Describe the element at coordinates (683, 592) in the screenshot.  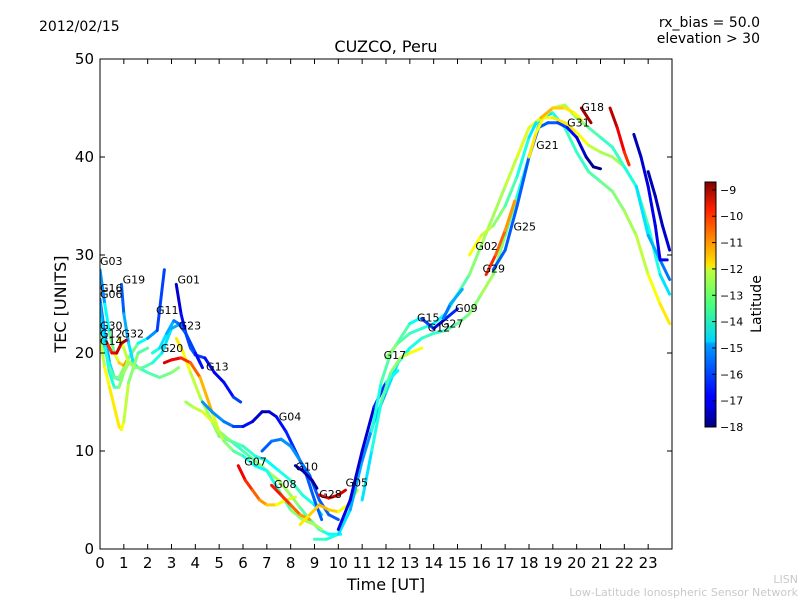
I see `watermark-line-2: Low-Latitude Ionospheric Sensor Network` at that location.